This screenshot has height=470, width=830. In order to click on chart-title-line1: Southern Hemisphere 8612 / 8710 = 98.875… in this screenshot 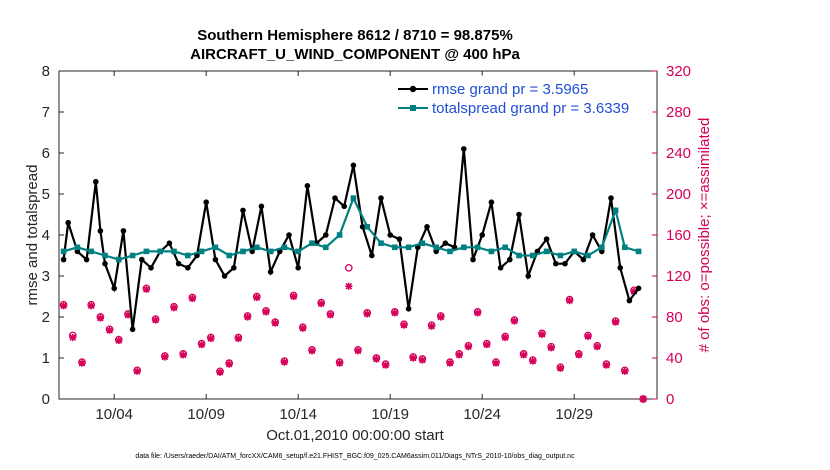, I will do `click(355, 35)`.